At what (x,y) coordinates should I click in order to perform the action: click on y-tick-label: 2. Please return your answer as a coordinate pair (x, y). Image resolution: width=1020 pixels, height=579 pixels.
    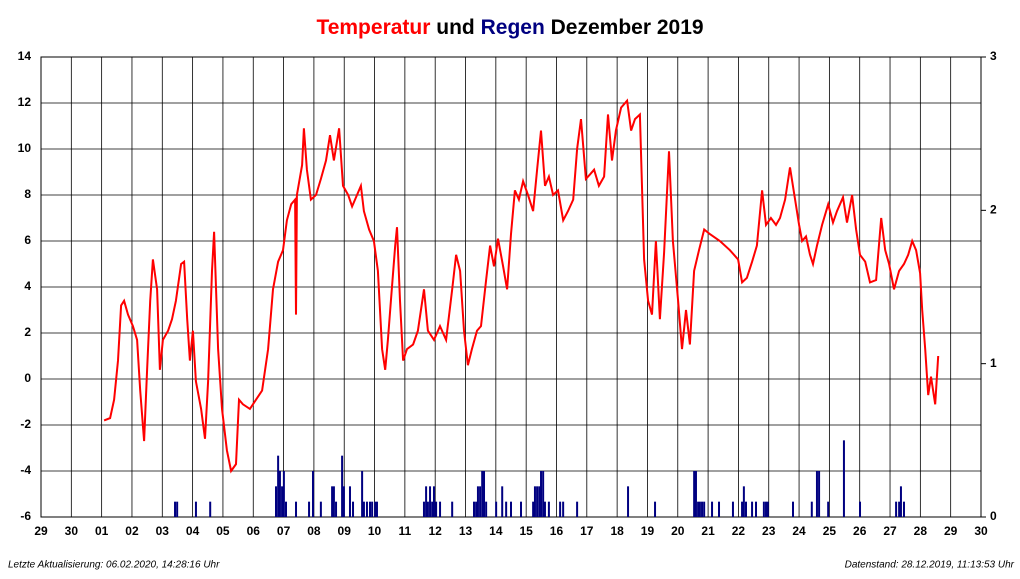
    Looking at the image, I should click on (27, 332).